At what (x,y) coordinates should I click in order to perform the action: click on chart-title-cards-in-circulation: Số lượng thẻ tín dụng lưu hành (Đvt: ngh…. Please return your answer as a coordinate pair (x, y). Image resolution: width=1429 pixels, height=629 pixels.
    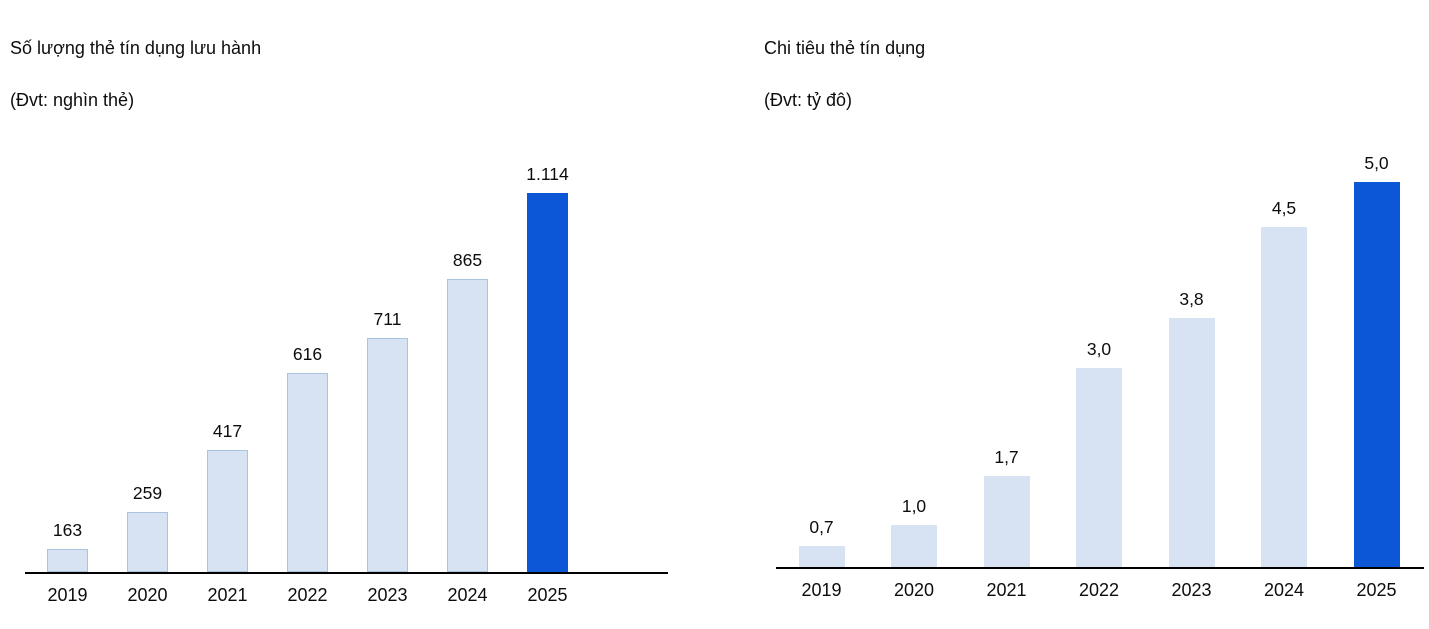
    Looking at the image, I should click on (135, 74).